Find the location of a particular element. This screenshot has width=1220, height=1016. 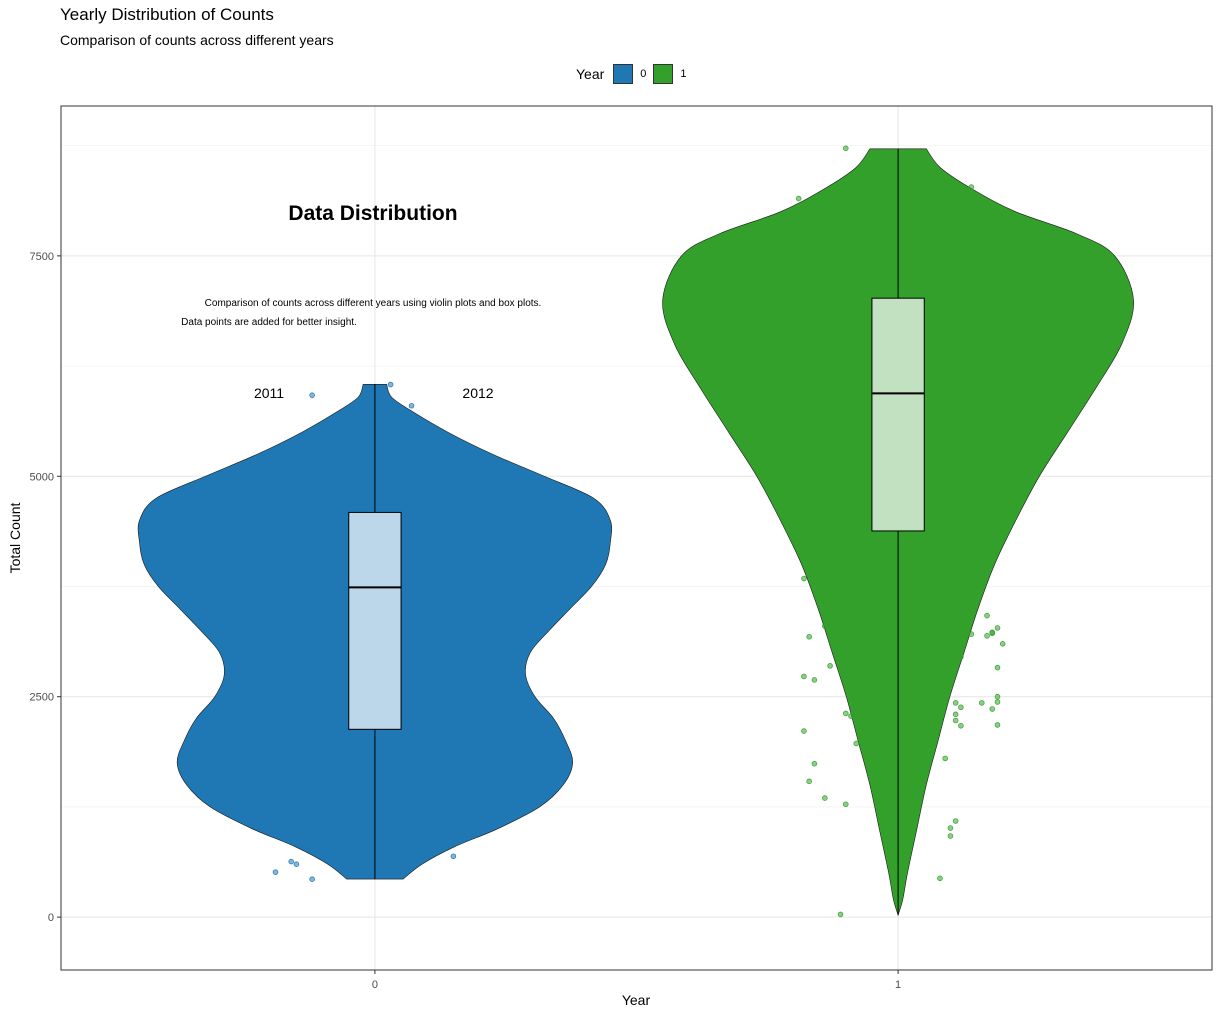

y-tick-label: 7500 is located at coordinates (42, 257).